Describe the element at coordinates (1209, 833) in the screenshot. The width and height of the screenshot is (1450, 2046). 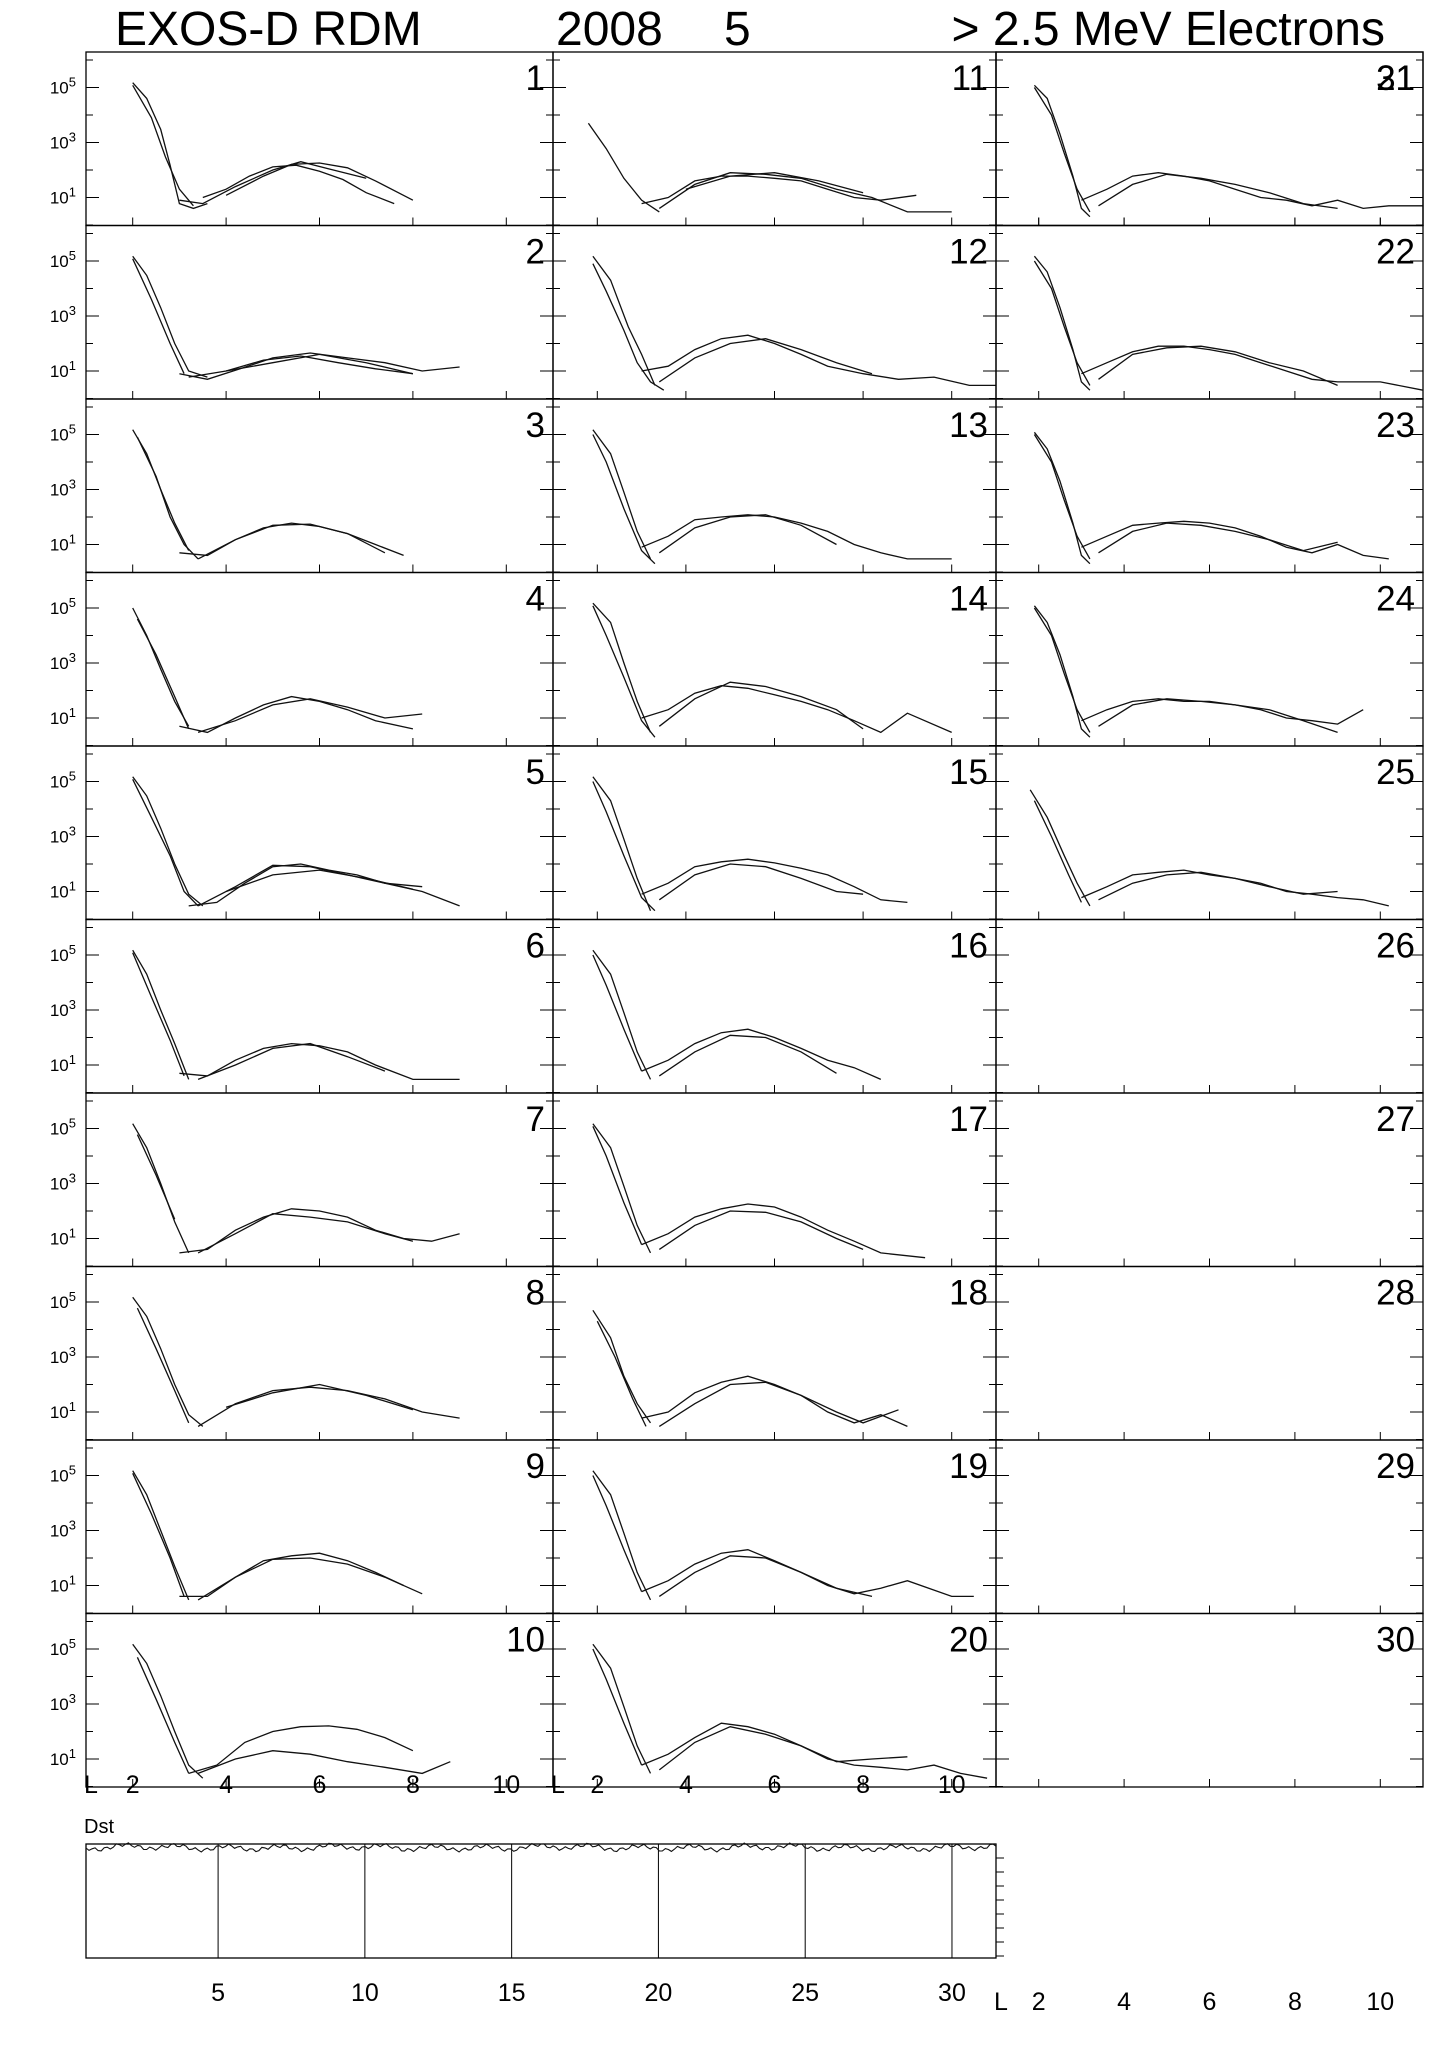
I see `panel-day-25: 25` at that location.